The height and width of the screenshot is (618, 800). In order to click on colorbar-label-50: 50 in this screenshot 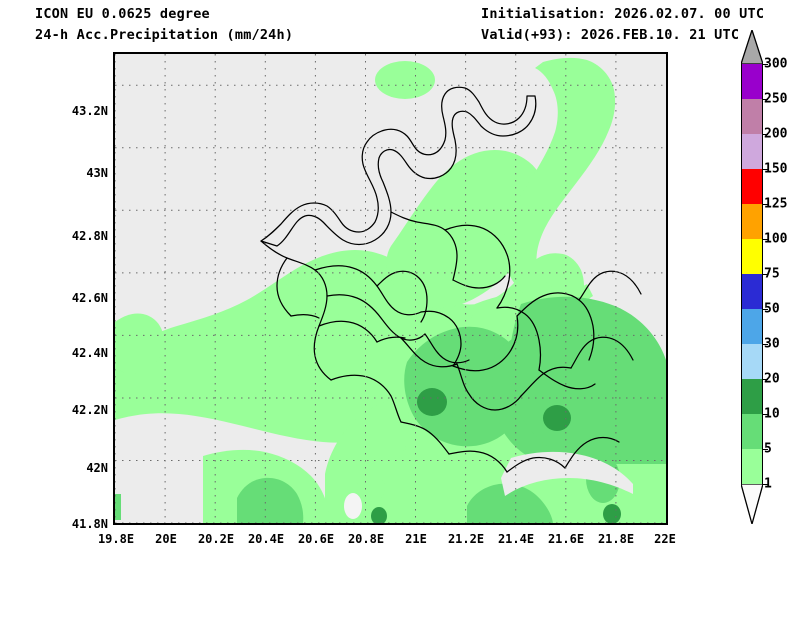, I will do `click(772, 309)`.